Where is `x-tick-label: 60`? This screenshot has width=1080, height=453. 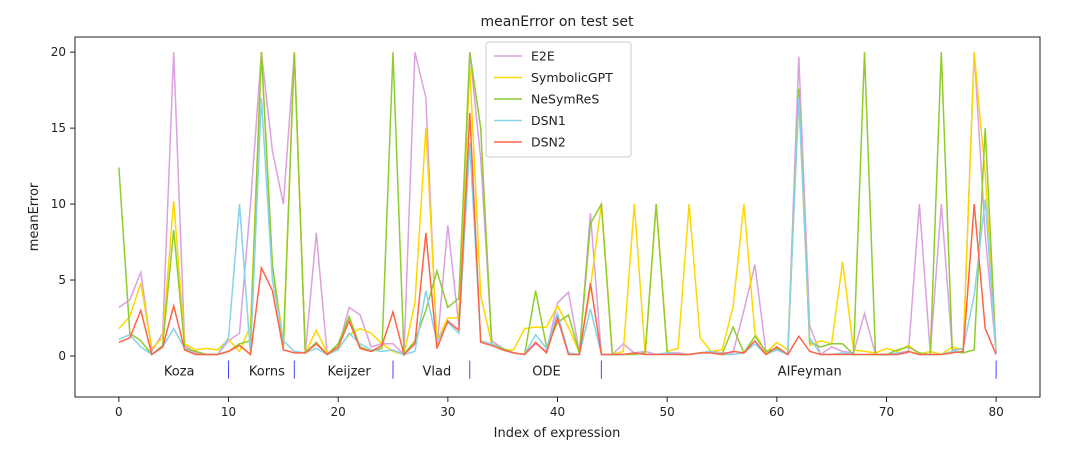 x-tick-label: 60 is located at coordinates (776, 412).